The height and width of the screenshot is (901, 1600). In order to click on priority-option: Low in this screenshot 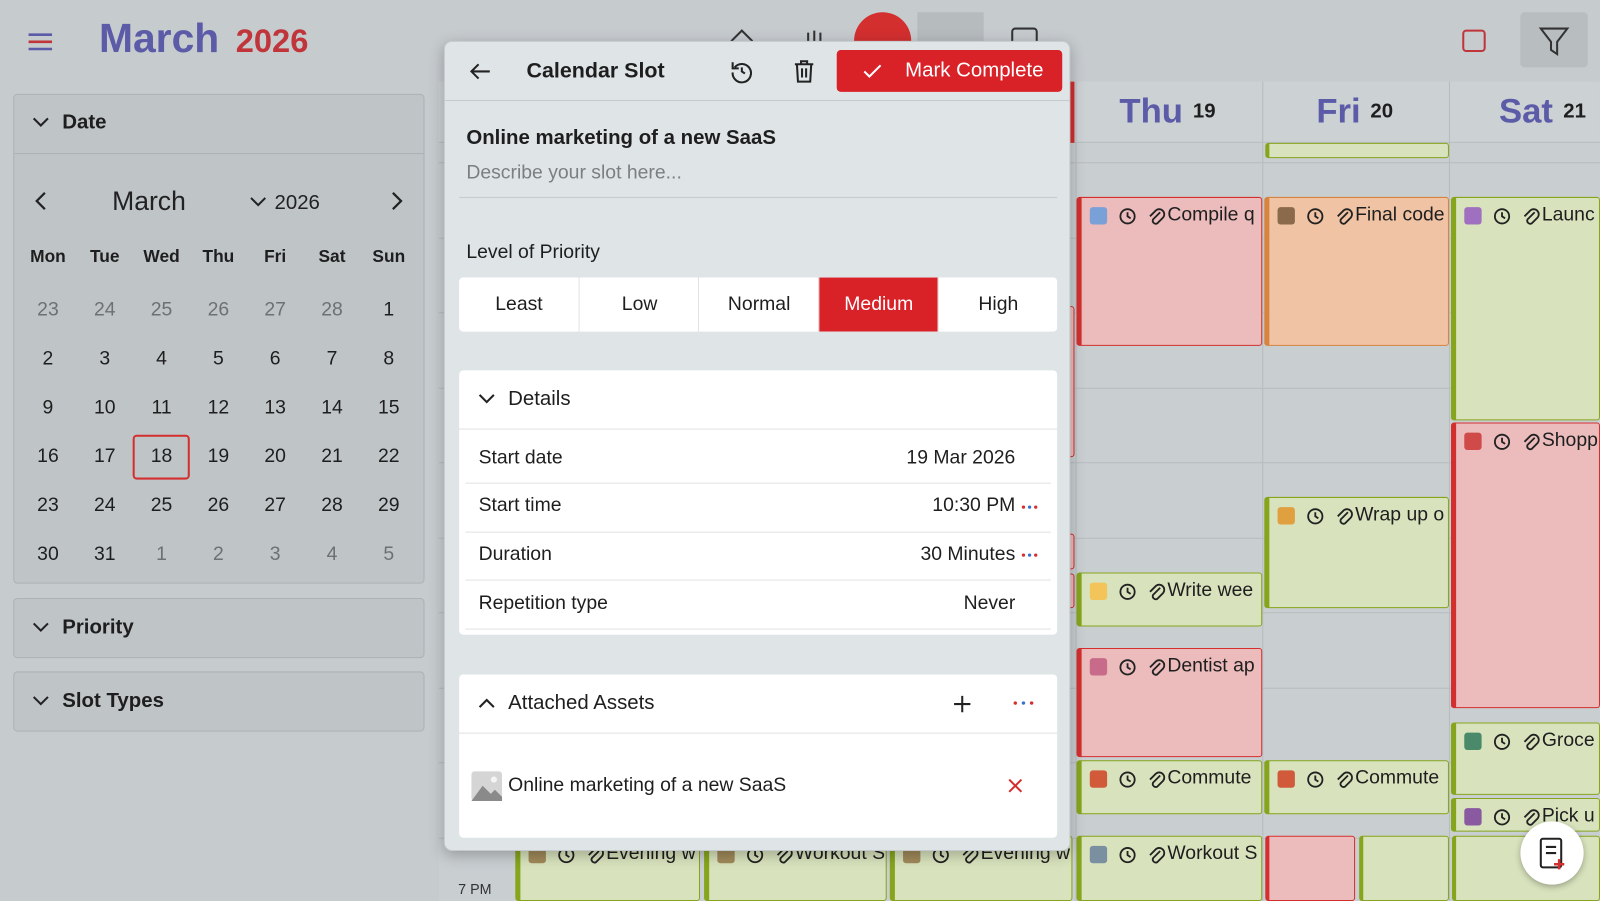, I will do `click(638, 304)`.